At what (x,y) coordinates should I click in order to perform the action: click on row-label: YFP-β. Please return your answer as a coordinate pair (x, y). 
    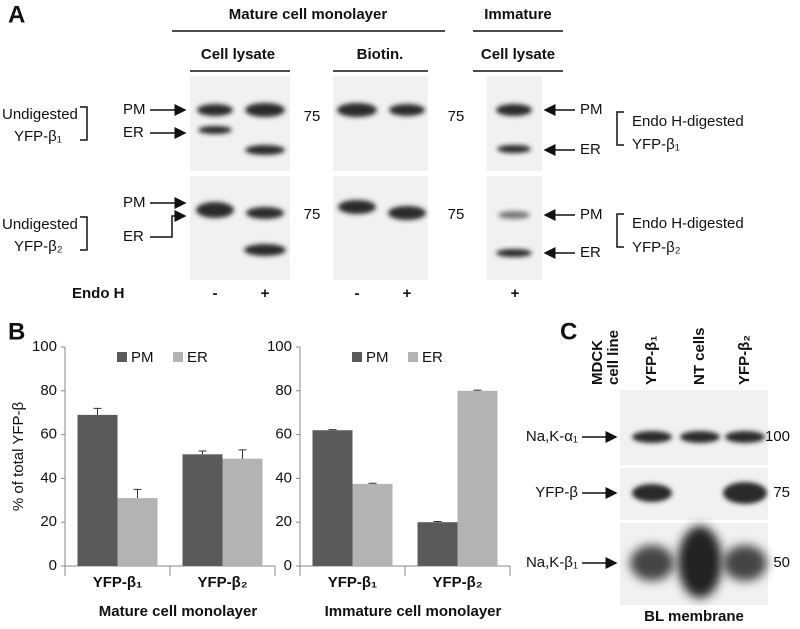
    Looking at the image, I should click on (556, 492).